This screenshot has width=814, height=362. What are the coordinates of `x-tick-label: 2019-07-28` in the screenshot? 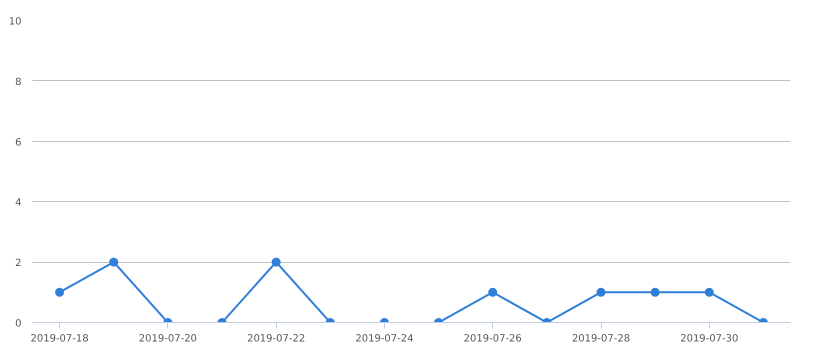 It's located at (601, 339).